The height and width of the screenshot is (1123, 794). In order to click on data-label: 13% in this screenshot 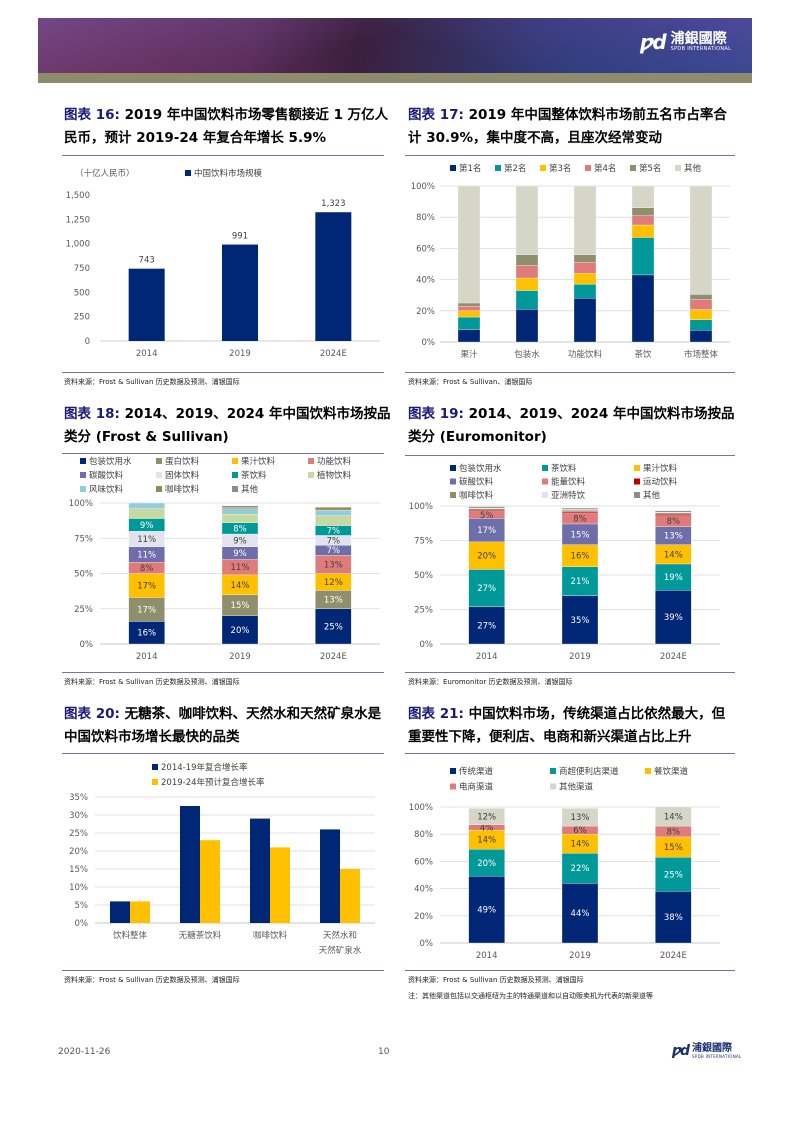, I will do `click(333, 601)`.